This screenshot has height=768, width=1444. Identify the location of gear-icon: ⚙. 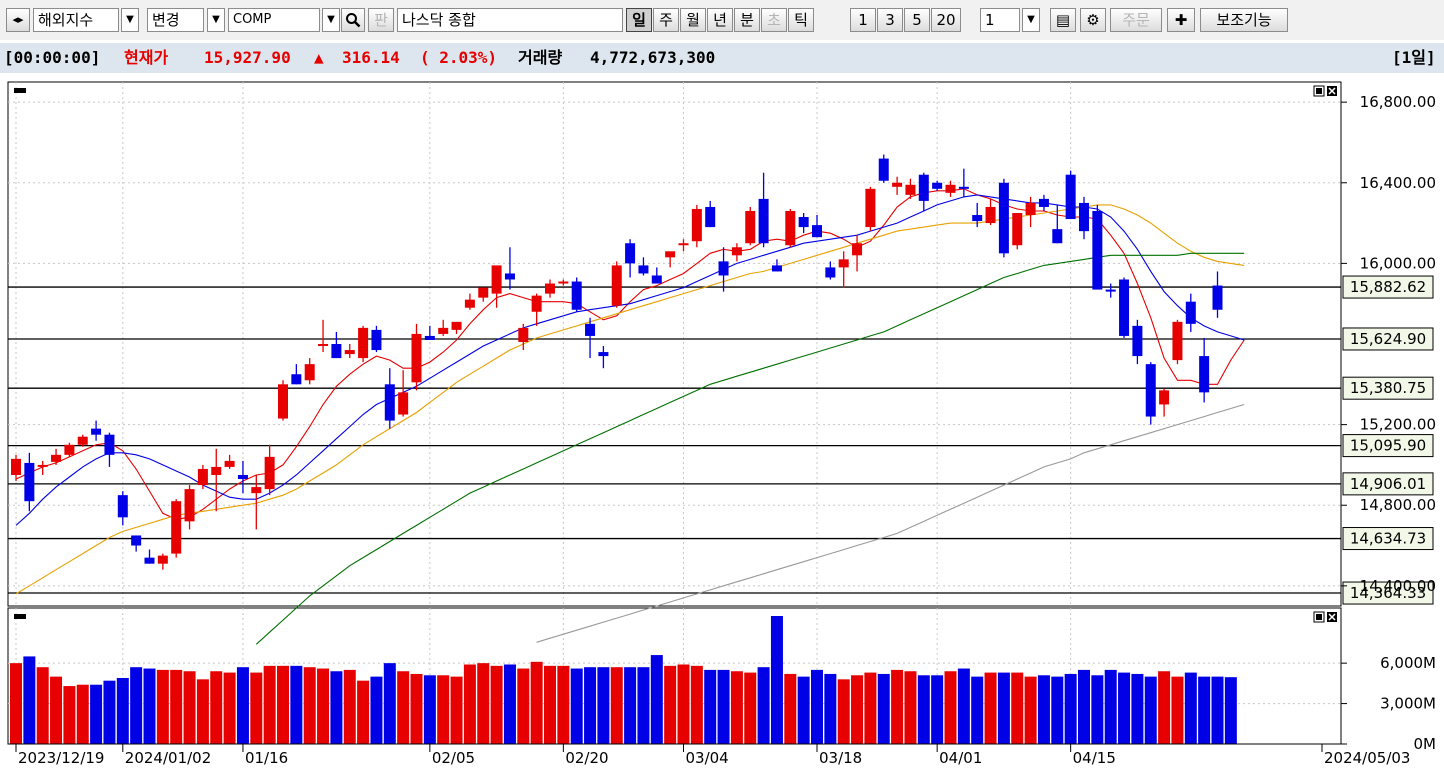
(1093, 20).